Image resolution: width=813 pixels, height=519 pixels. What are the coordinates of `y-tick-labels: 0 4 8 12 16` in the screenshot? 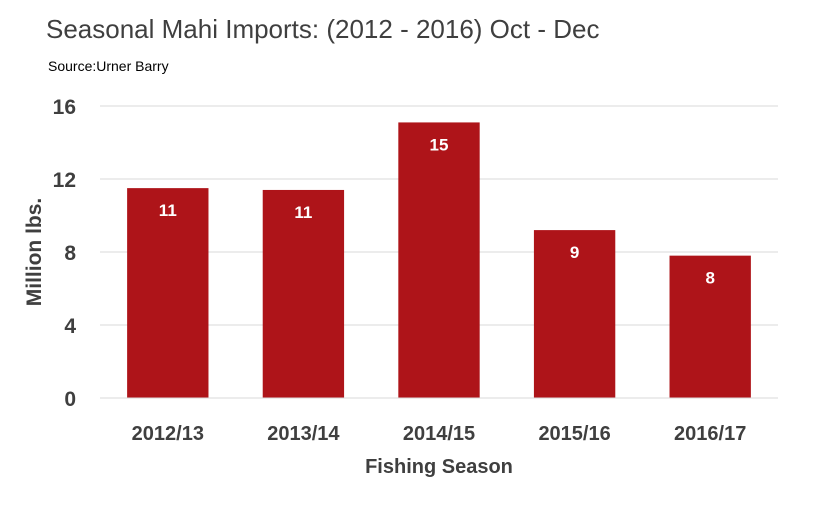 It's located at (65, 253).